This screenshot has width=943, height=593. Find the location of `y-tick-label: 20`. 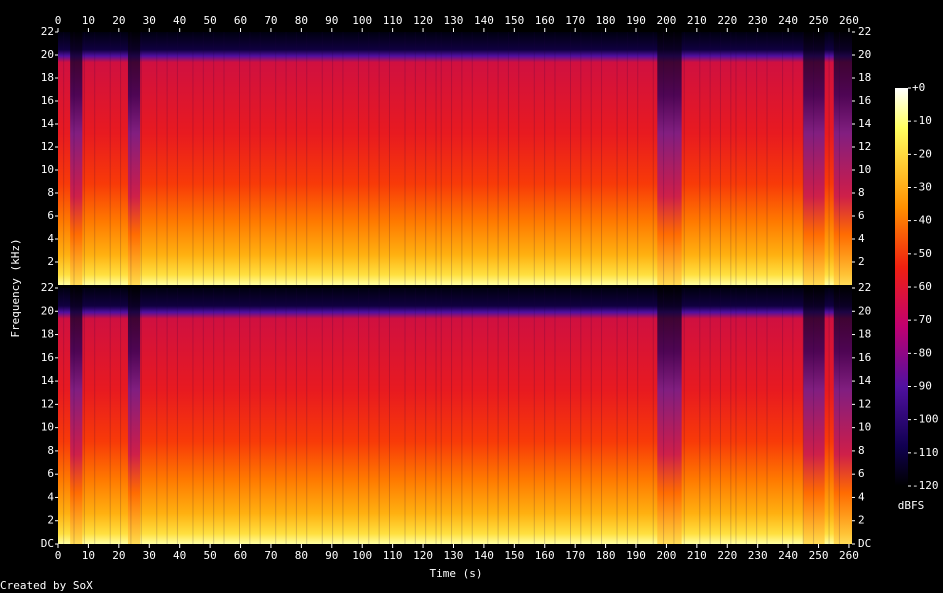

y-tick-label: 20 is located at coordinates (47, 54).